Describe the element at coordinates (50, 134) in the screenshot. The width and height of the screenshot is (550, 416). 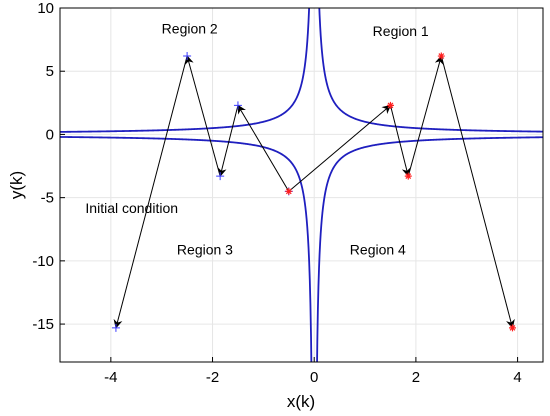
I see `y-tick-label: 0` at that location.